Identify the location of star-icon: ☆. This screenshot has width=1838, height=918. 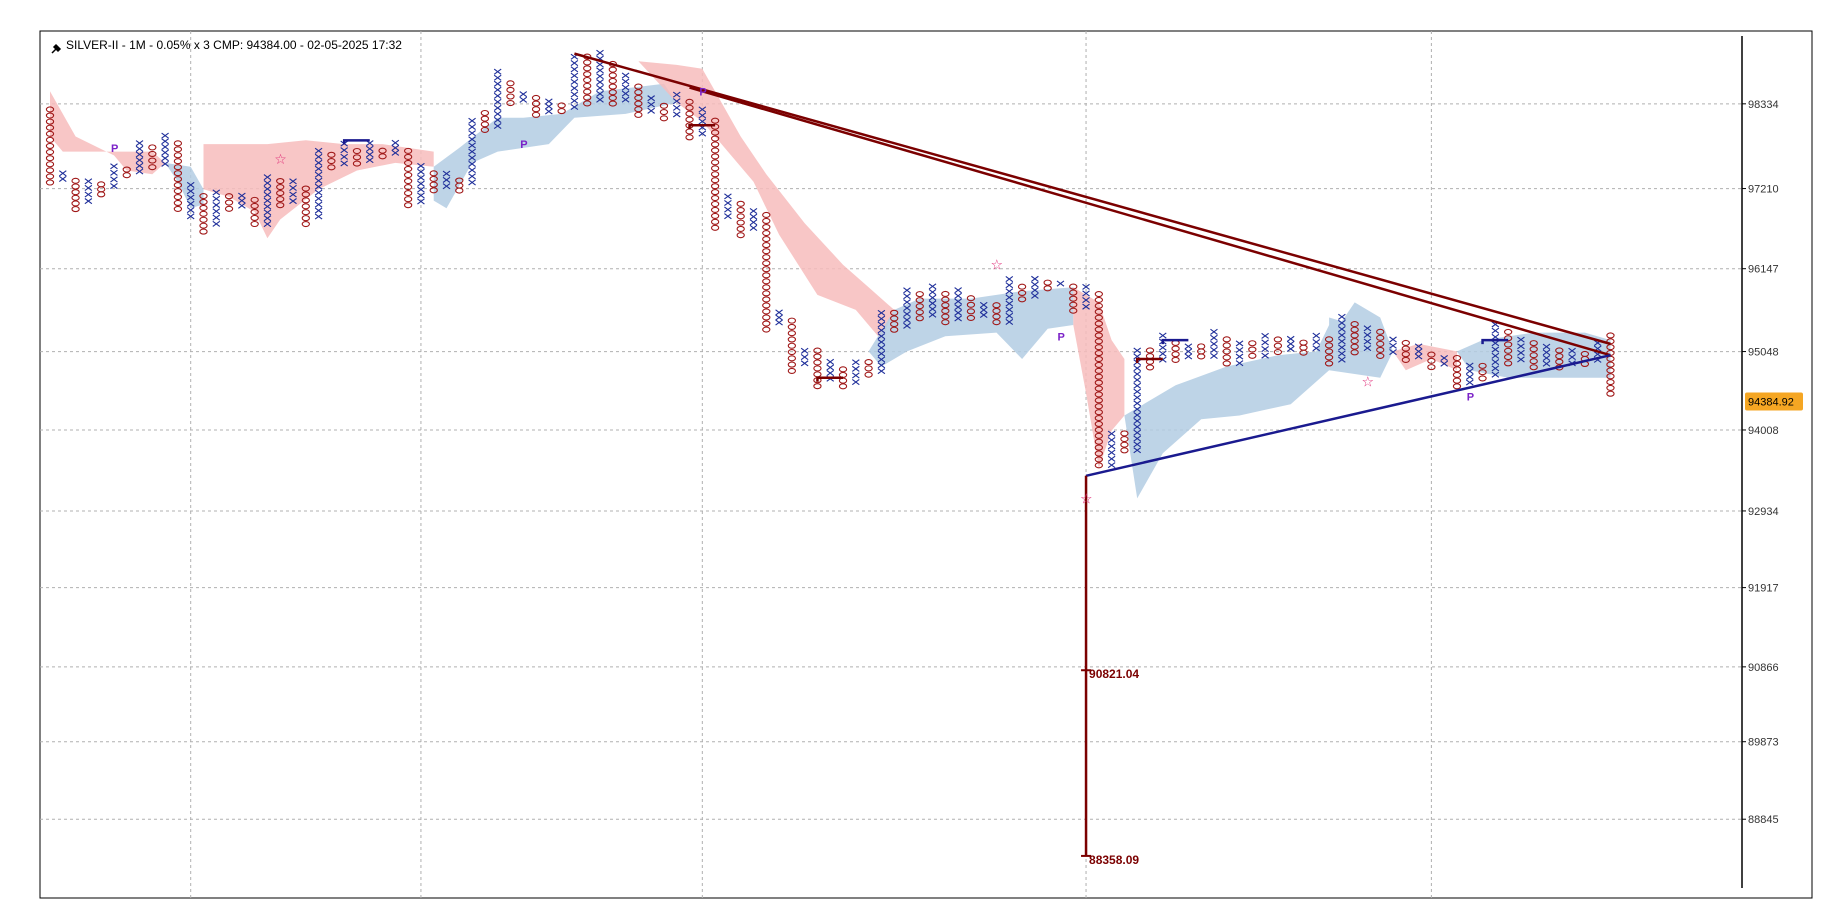
(1086, 499).